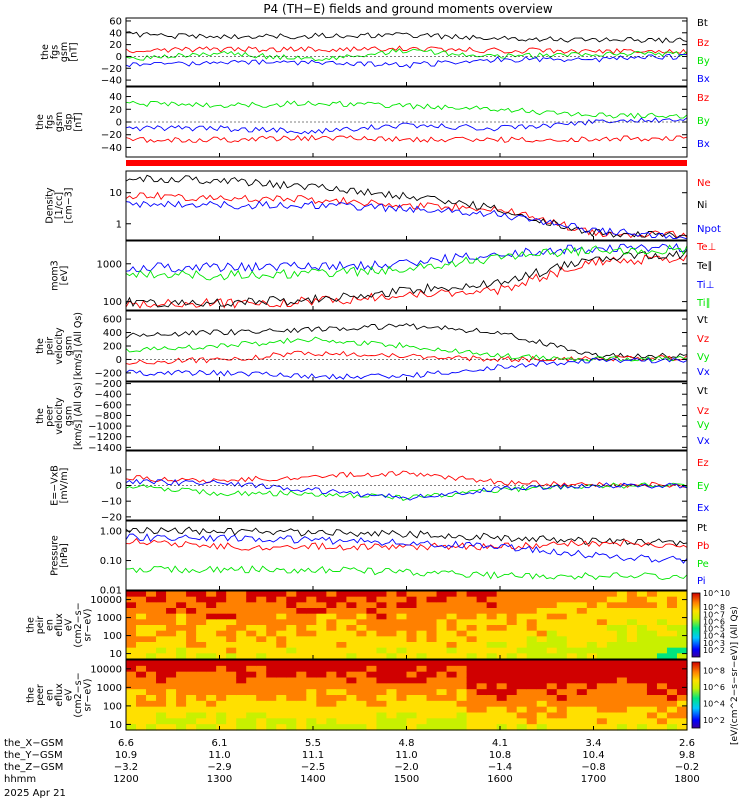 This screenshot has width=750, height=800. Describe the element at coordinates (33, 755) in the screenshot. I see `ephemeris-row-label: the_Y−GSM` at that location.